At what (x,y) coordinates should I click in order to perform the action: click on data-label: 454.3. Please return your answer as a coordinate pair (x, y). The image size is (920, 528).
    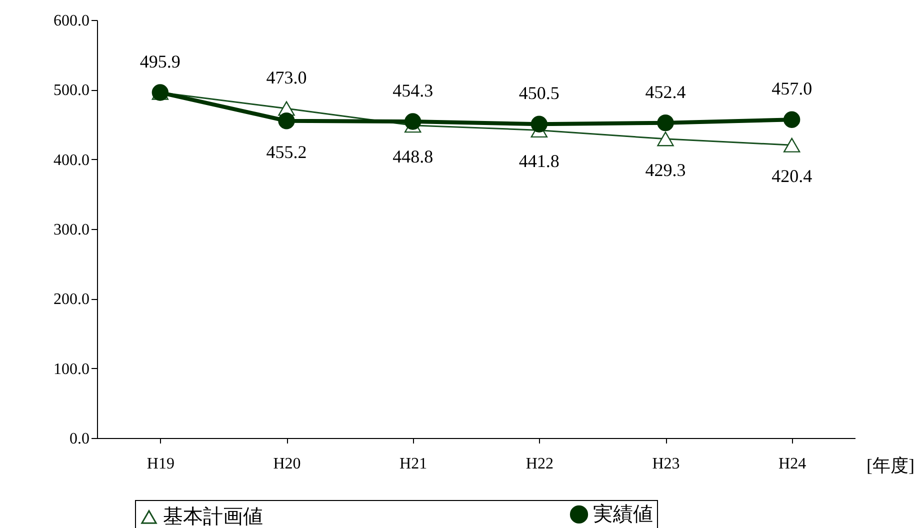
    Looking at the image, I should click on (413, 90).